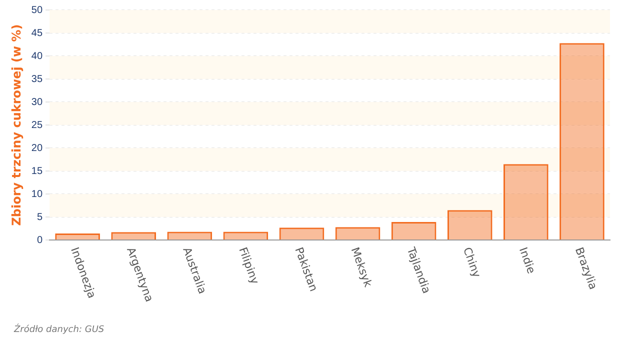 The image size is (620, 337). Describe the element at coordinates (527, 261) in the screenshot. I see `x-tick-label: Indie` at that location.